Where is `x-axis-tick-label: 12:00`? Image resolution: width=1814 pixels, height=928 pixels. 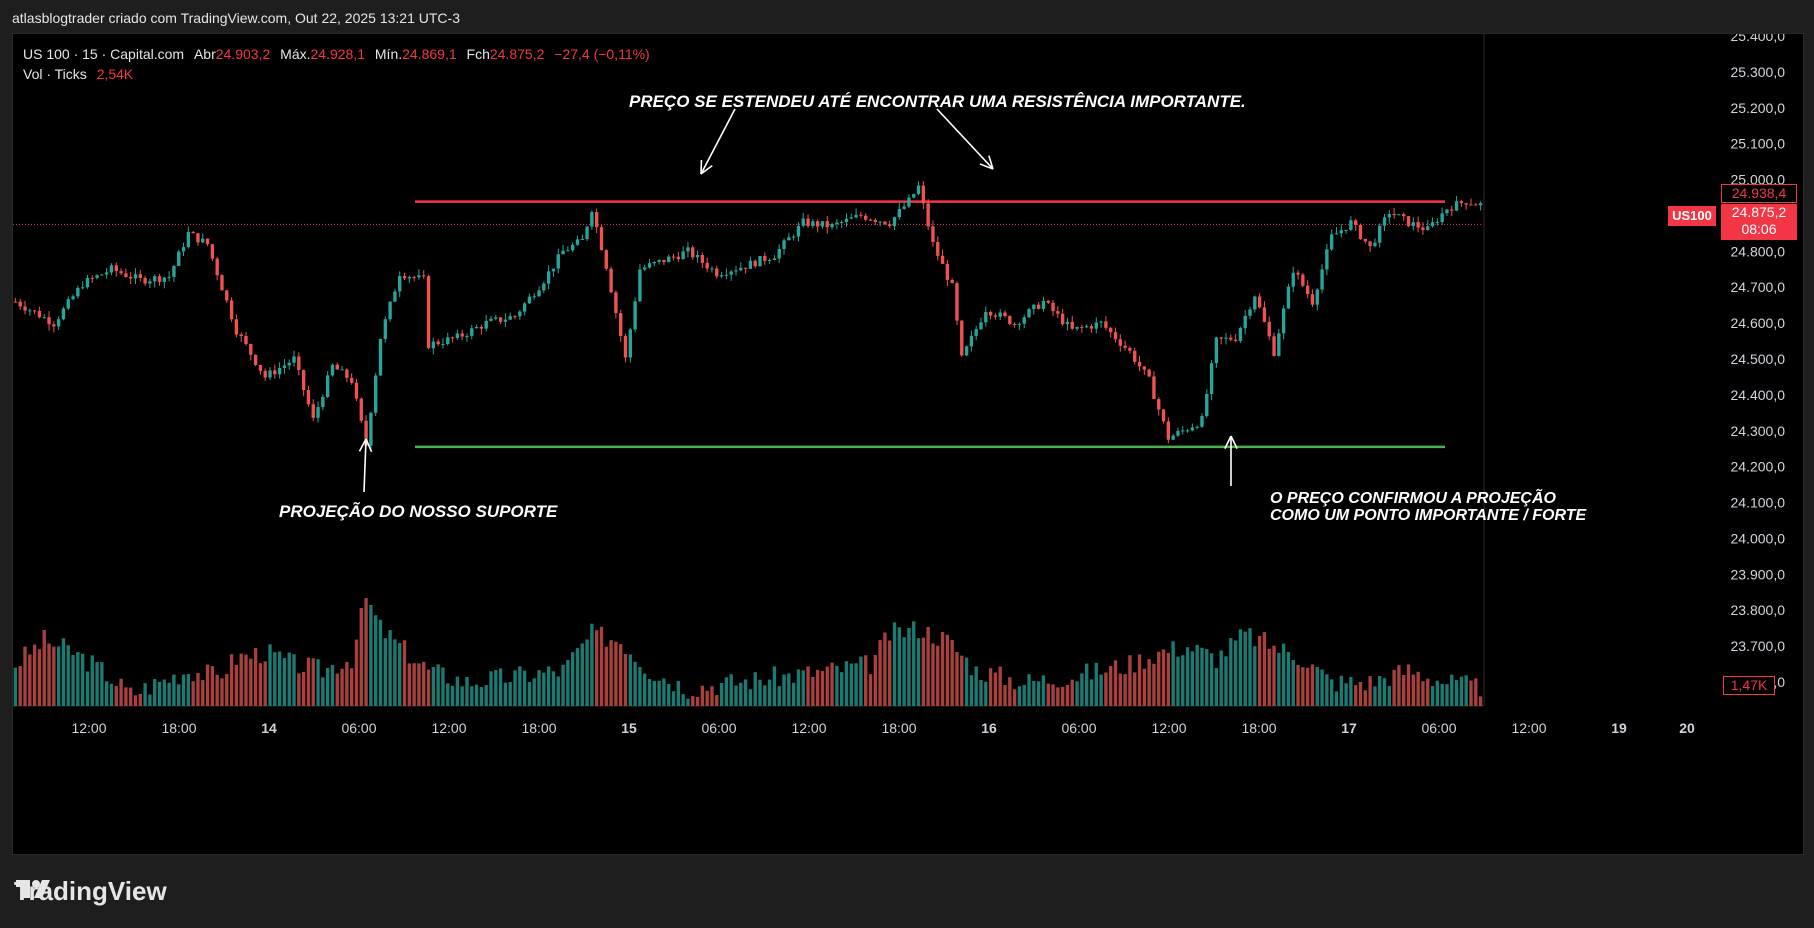 x-axis-tick-label: 12:00 is located at coordinates (448, 728).